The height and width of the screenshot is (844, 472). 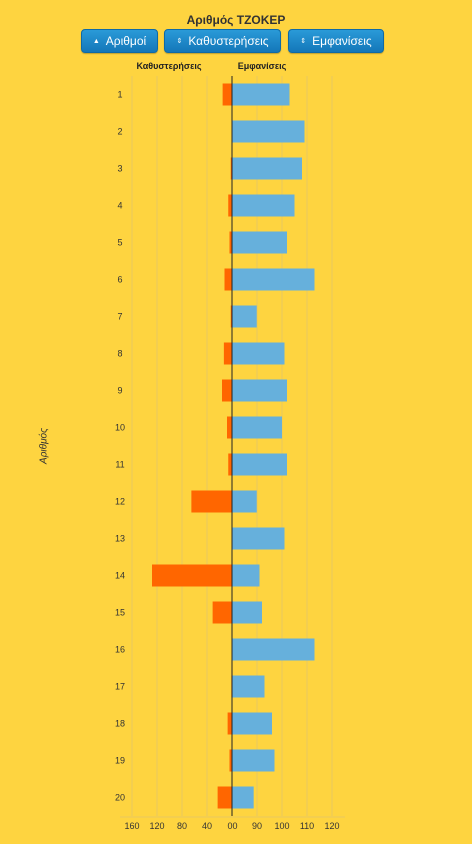 What do you see at coordinates (119, 465) in the screenshot?
I see `category-label: 11` at bounding box center [119, 465].